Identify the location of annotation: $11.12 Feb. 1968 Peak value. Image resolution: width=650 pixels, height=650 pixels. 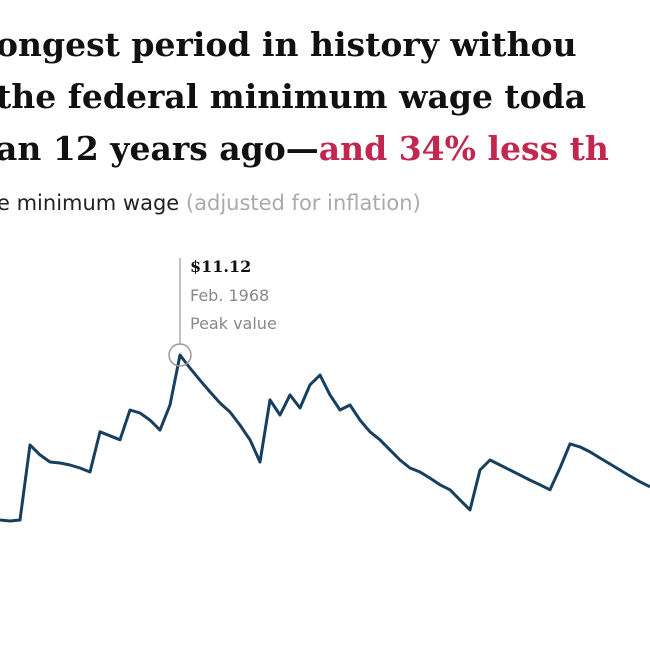
(233, 295).